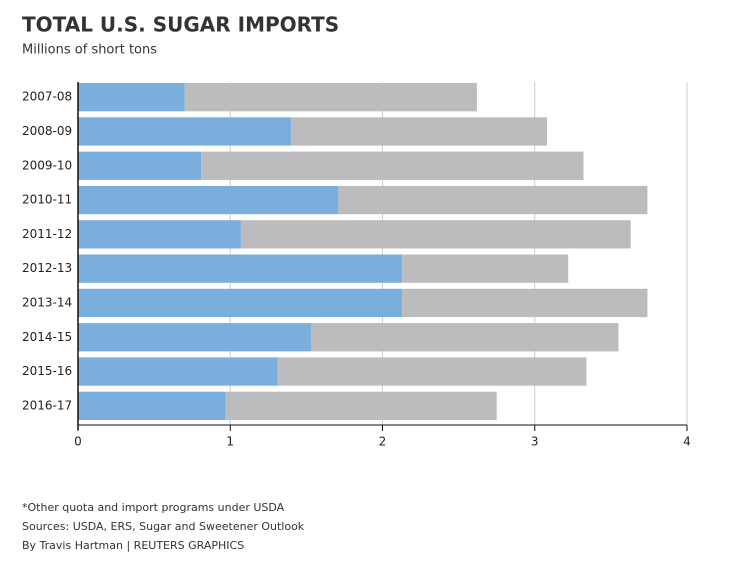  Describe the element at coordinates (47, 131) in the screenshot. I see `y-tick-label: 2008-09` at that location.